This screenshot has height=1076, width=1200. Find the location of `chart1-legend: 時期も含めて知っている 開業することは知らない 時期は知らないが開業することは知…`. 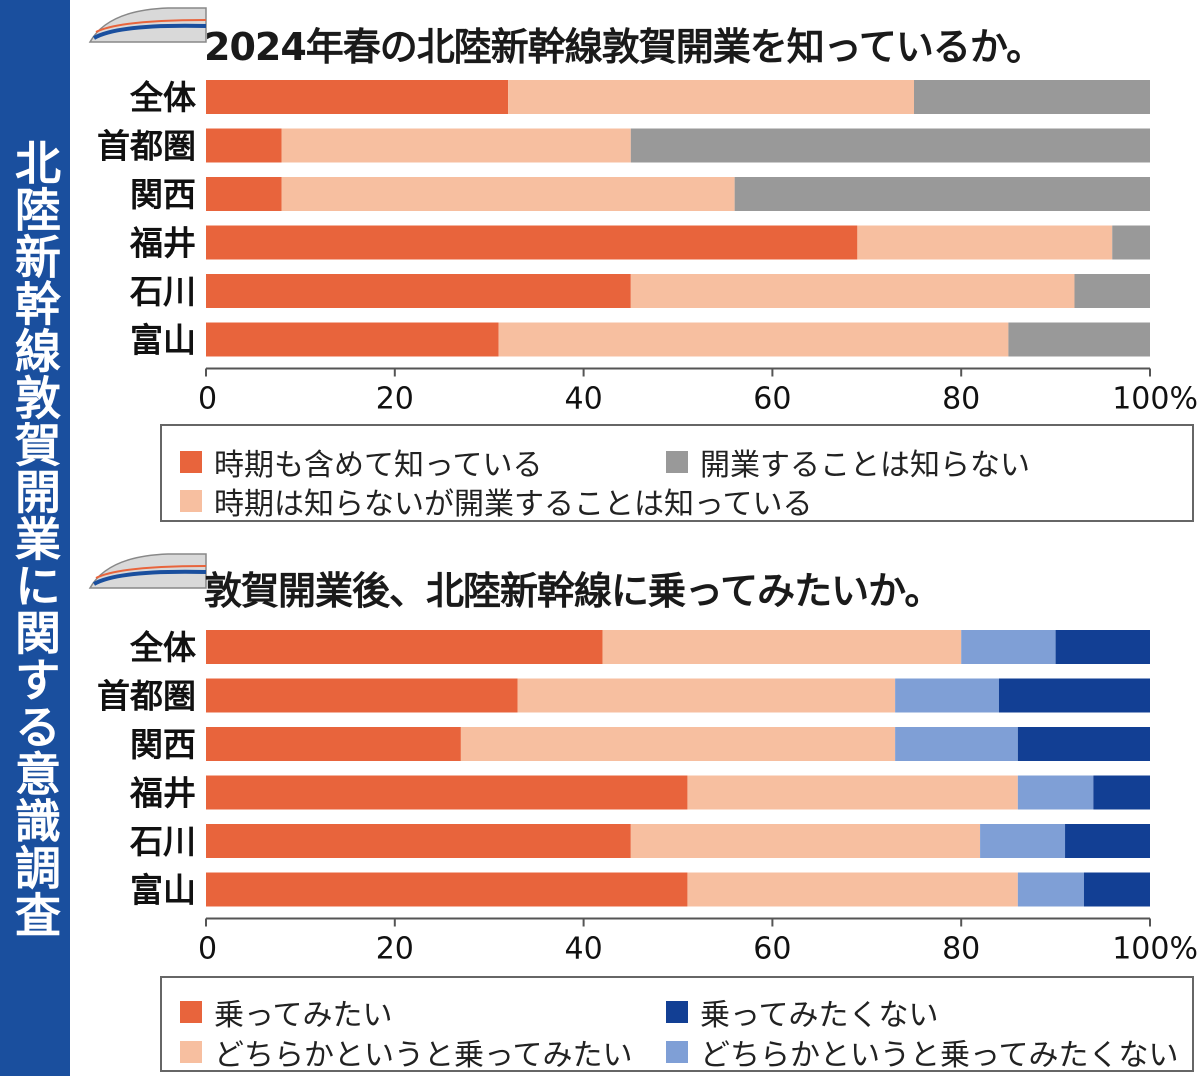

chart1-legend: 時期も含めて知っている 開業することは知らない 時期は知らないが開業することは知… is located at coordinates (677, 473).